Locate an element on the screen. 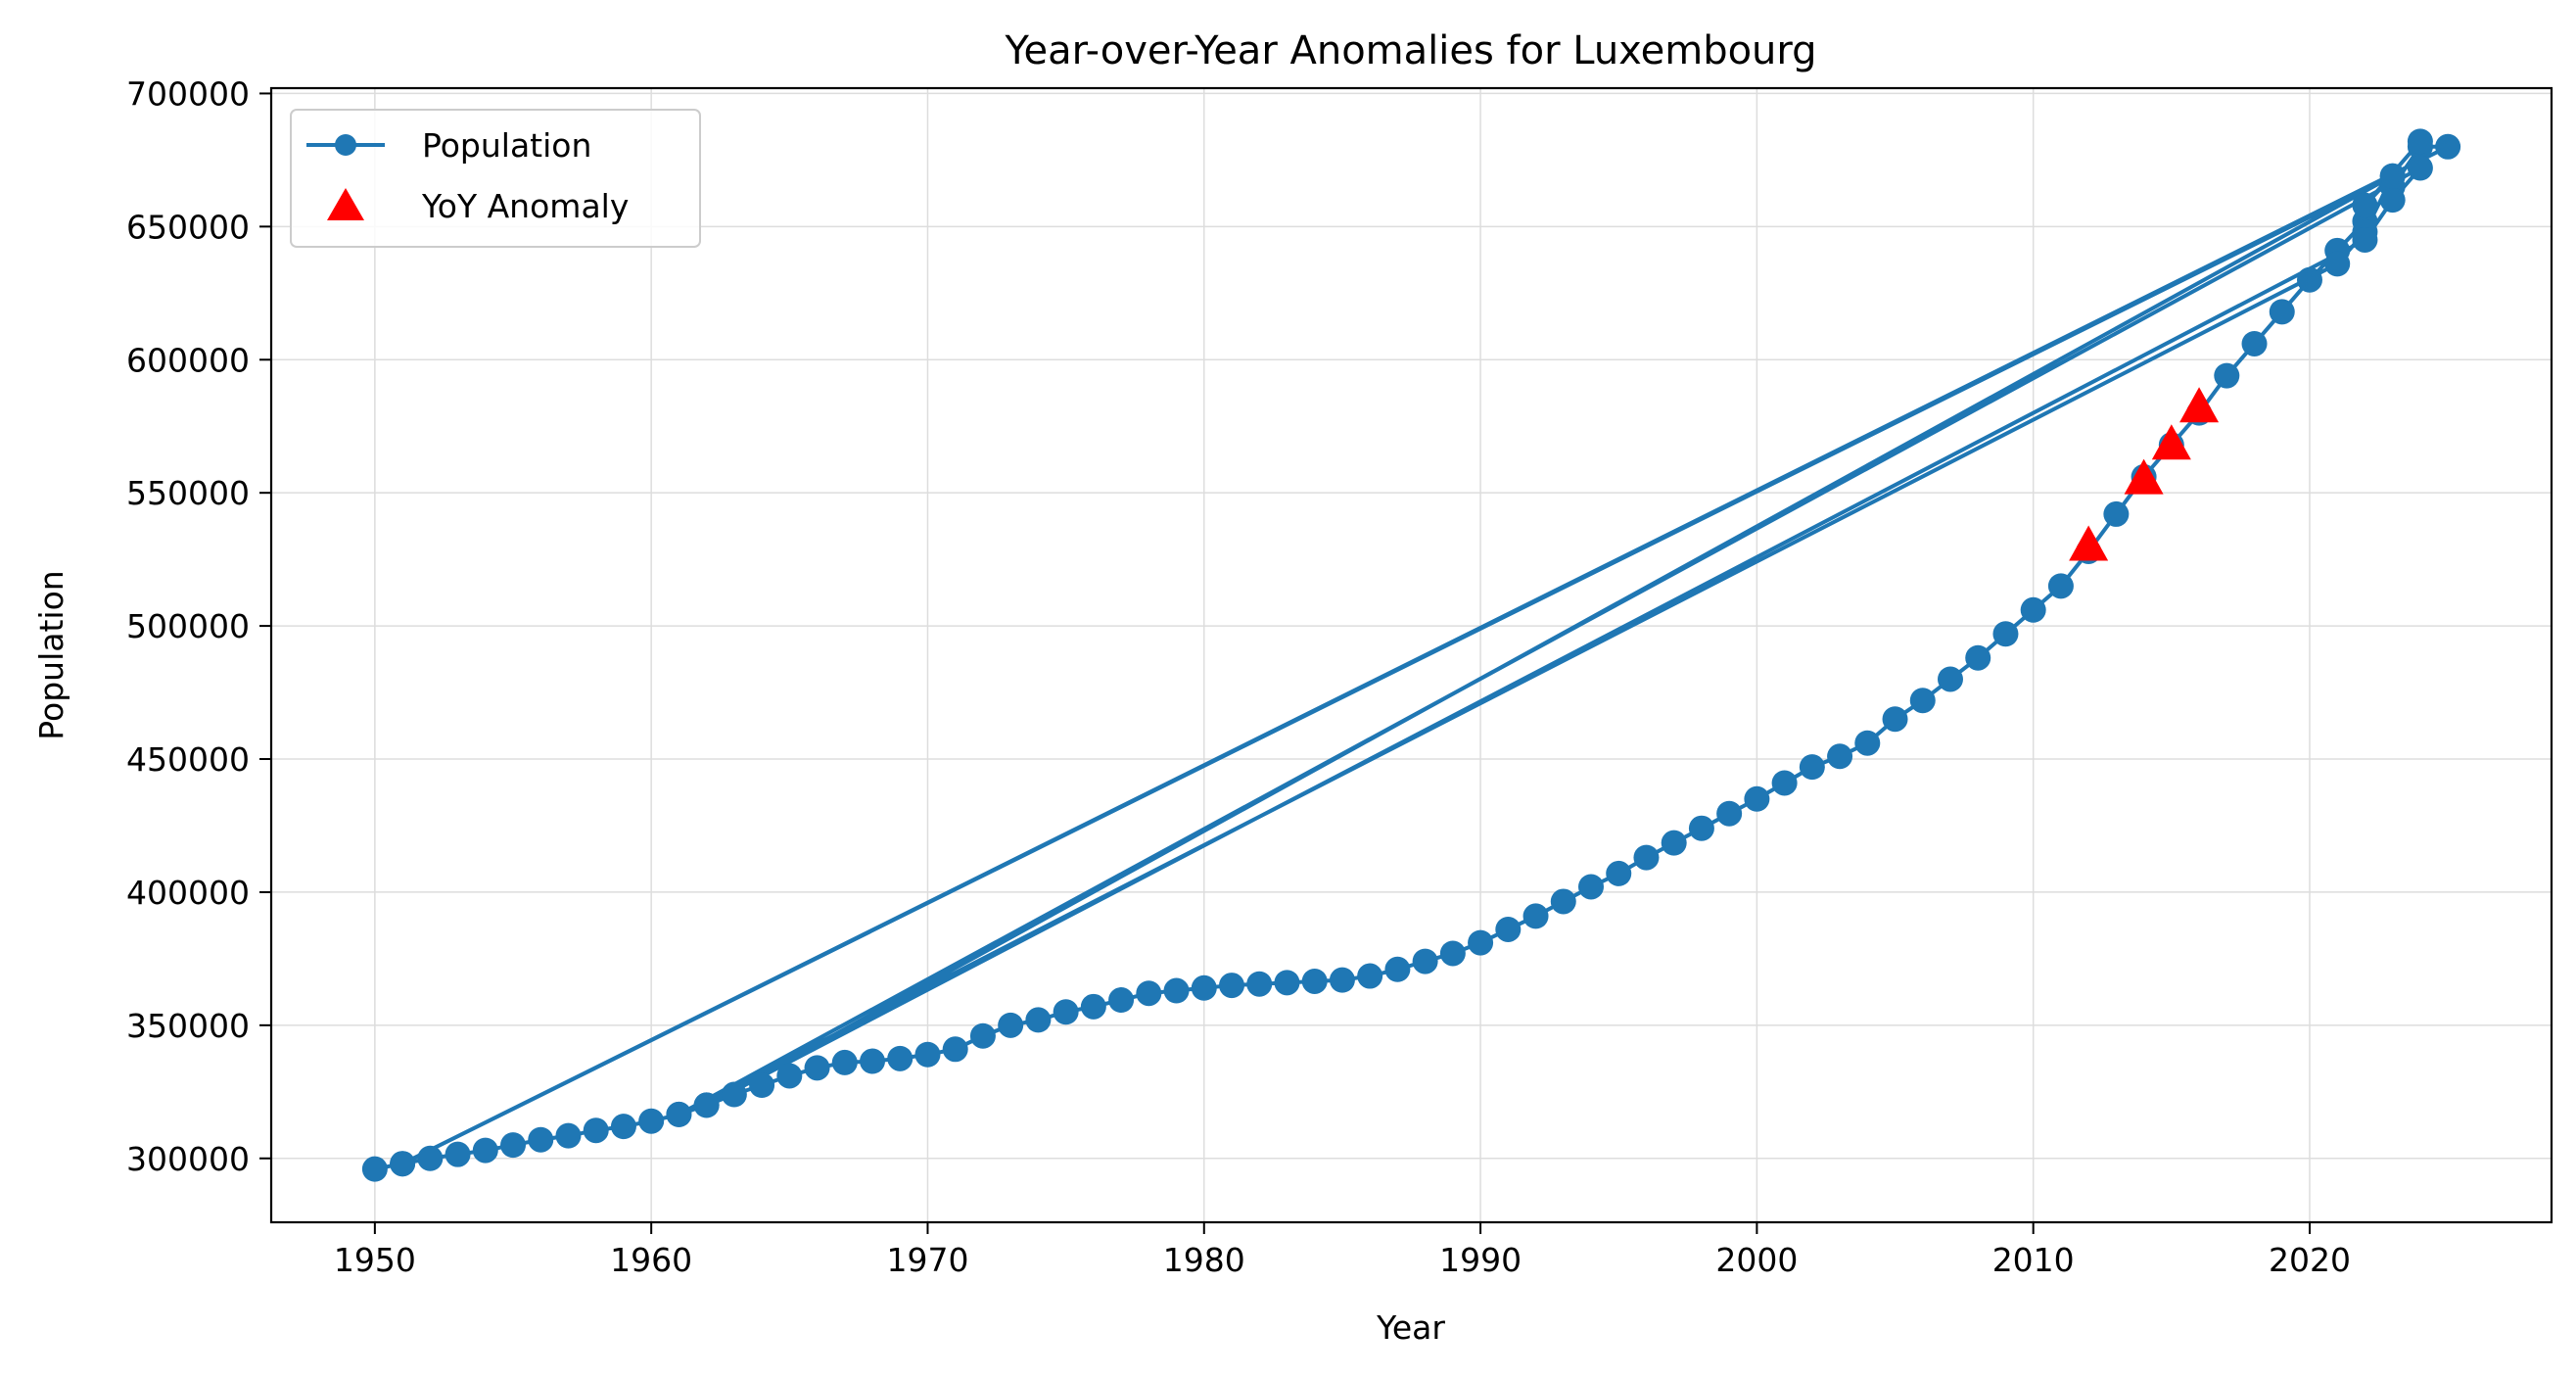 The width and height of the screenshot is (2576, 1378). legend-marker-population is located at coordinates (346, 145).